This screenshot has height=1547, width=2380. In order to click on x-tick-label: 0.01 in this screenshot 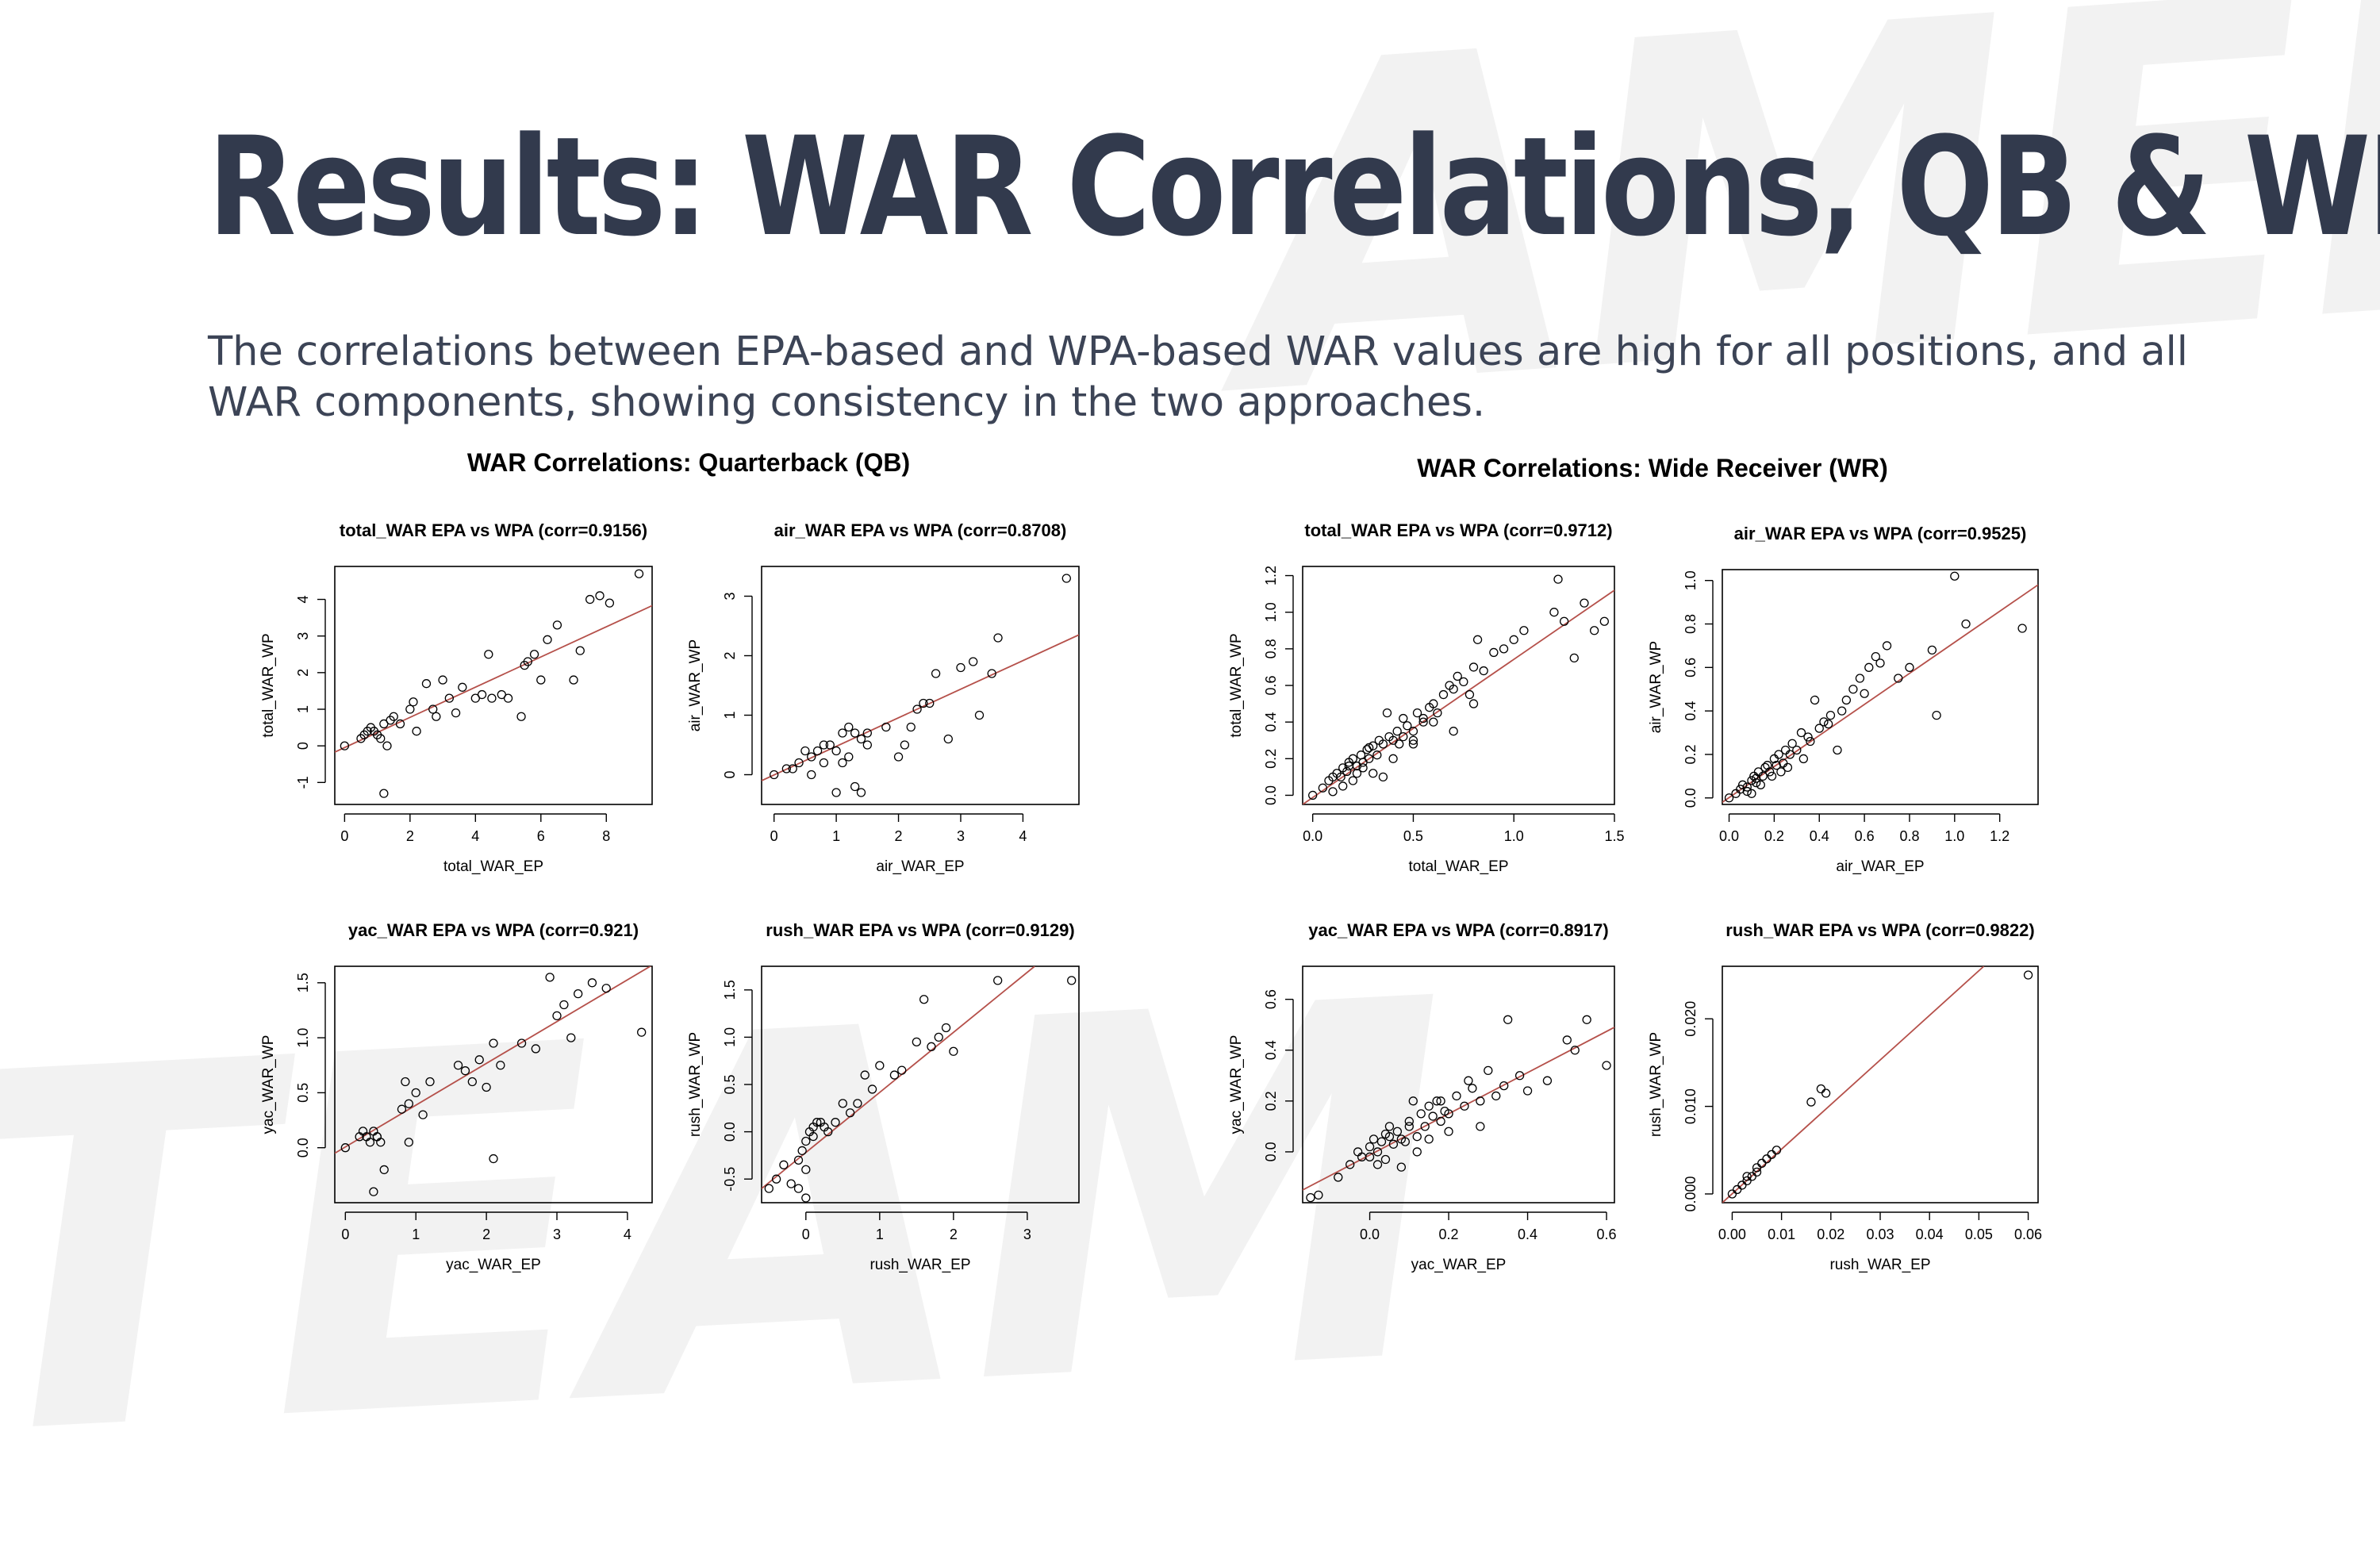, I will do `click(1781, 1234)`.